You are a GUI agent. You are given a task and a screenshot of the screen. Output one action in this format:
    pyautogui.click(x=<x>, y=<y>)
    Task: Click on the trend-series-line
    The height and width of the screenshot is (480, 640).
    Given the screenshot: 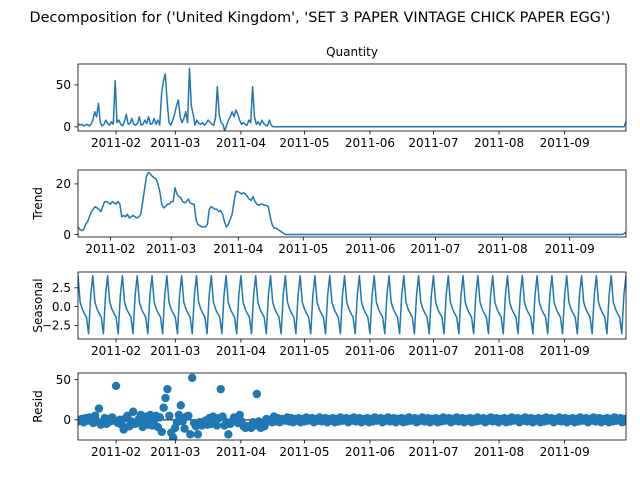 What is the action you would take?
    pyautogui.click(x=352, y=203)
    